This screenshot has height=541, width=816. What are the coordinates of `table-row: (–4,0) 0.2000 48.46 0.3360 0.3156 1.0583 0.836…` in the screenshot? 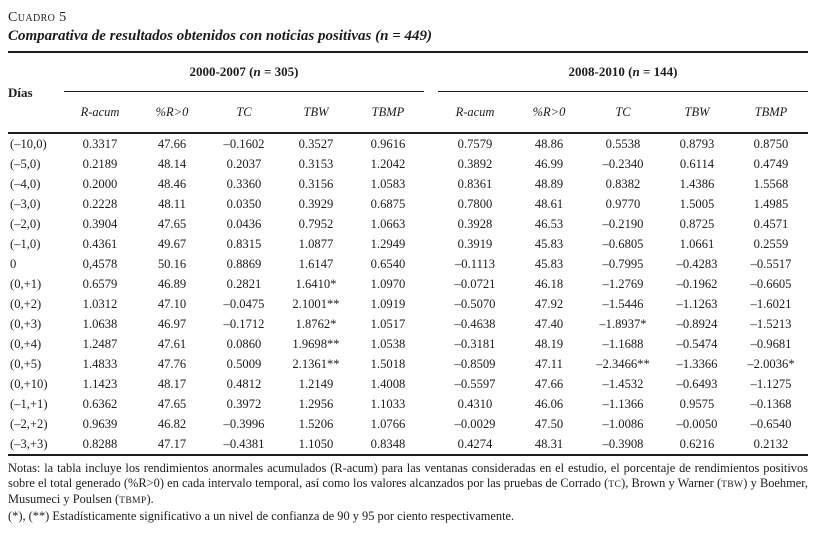 It's located at (408, 184).